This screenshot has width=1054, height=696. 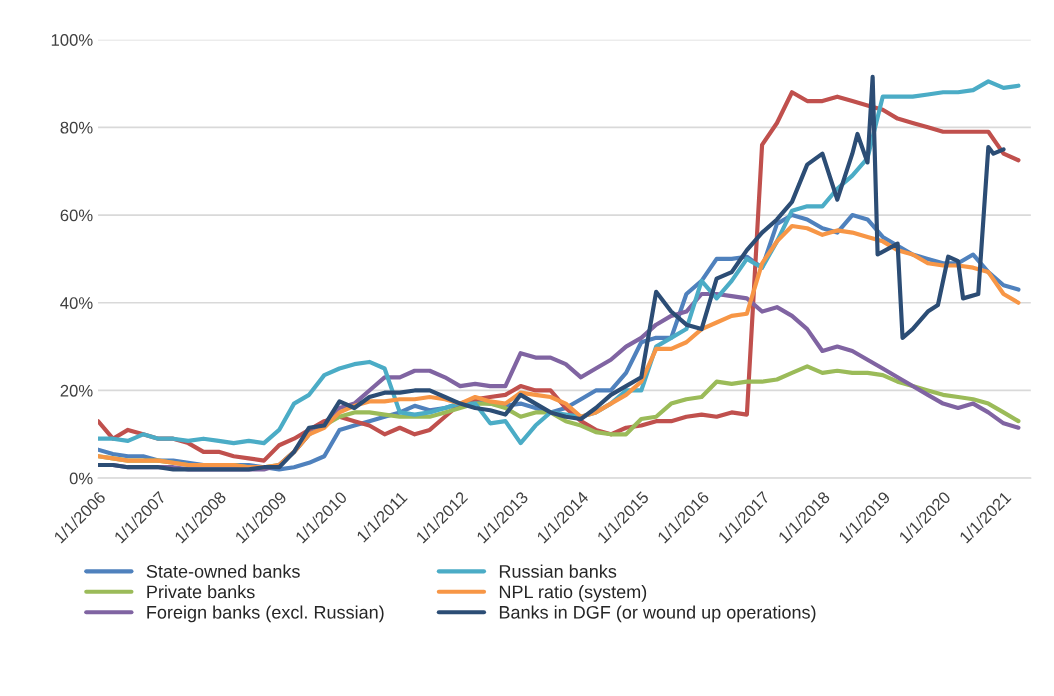 I want to click on y-tick-label: 0%, so click(x=81, y=478).